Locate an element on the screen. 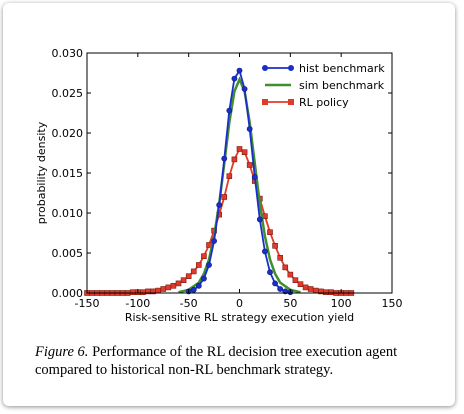  caption-lead: Figure 6. is located at coordinates (62, 352).